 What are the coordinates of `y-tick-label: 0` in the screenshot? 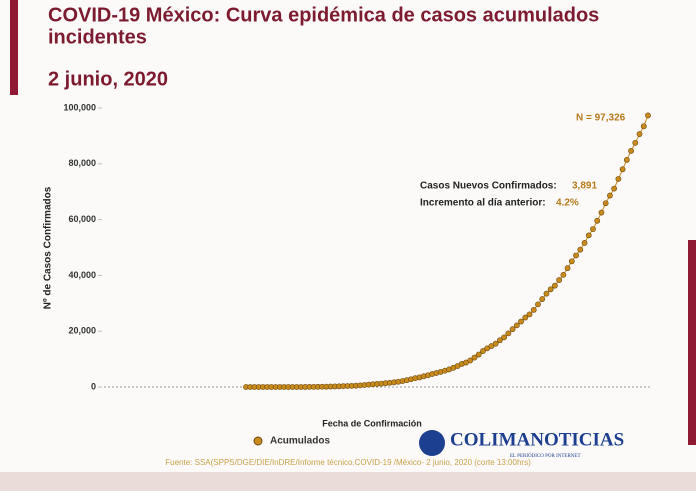 It's located at (93, 386).